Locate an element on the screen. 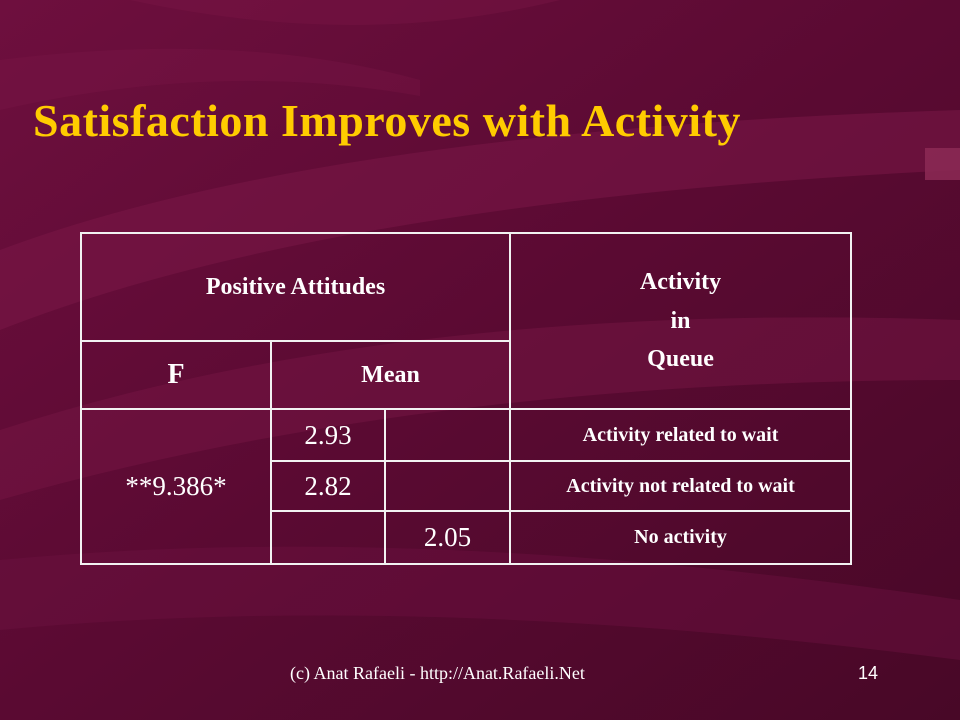 The image size is (960, 720). mean-cell: 2.93 is located at coordinates (328, 435).